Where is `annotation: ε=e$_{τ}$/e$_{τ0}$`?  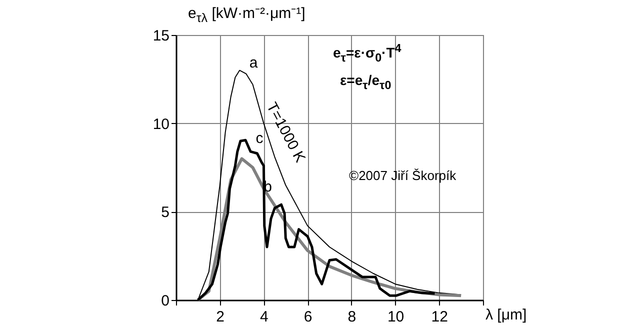 annotation: ε=e$_{τ}$/e$_{τ0}$ is located at coordinates (366, 82).